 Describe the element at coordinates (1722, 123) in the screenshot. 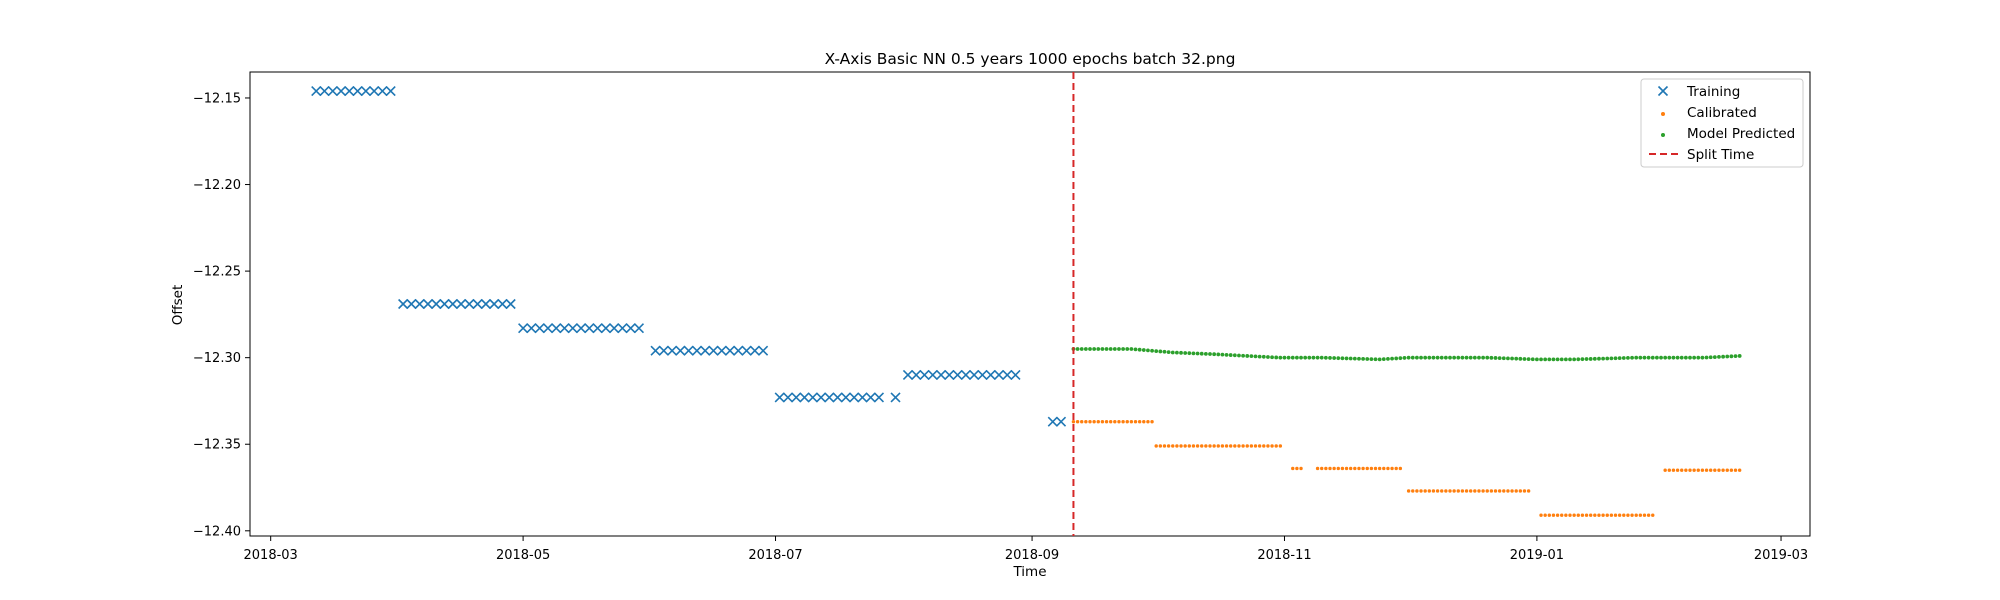

I see `legend-box` at that location.